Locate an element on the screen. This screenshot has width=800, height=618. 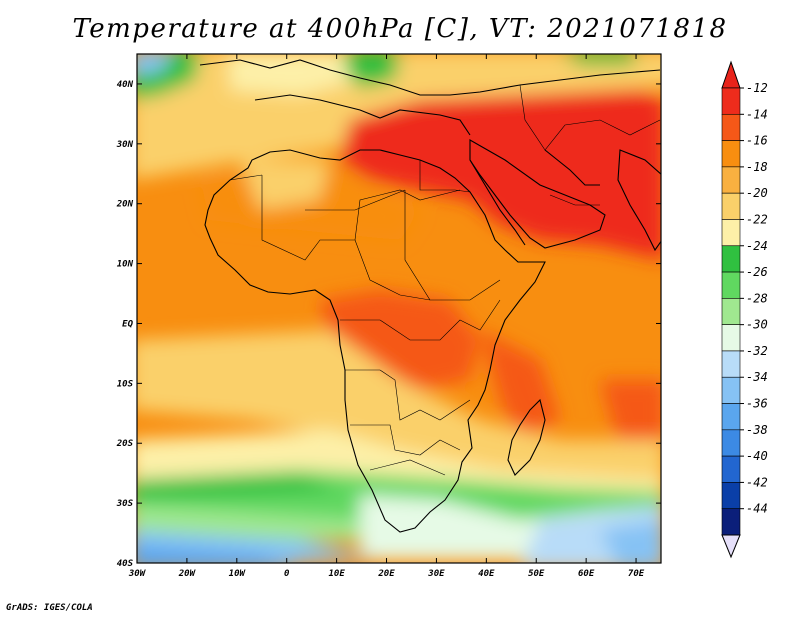
madagascar-outline is located at coordinates (526, 437).